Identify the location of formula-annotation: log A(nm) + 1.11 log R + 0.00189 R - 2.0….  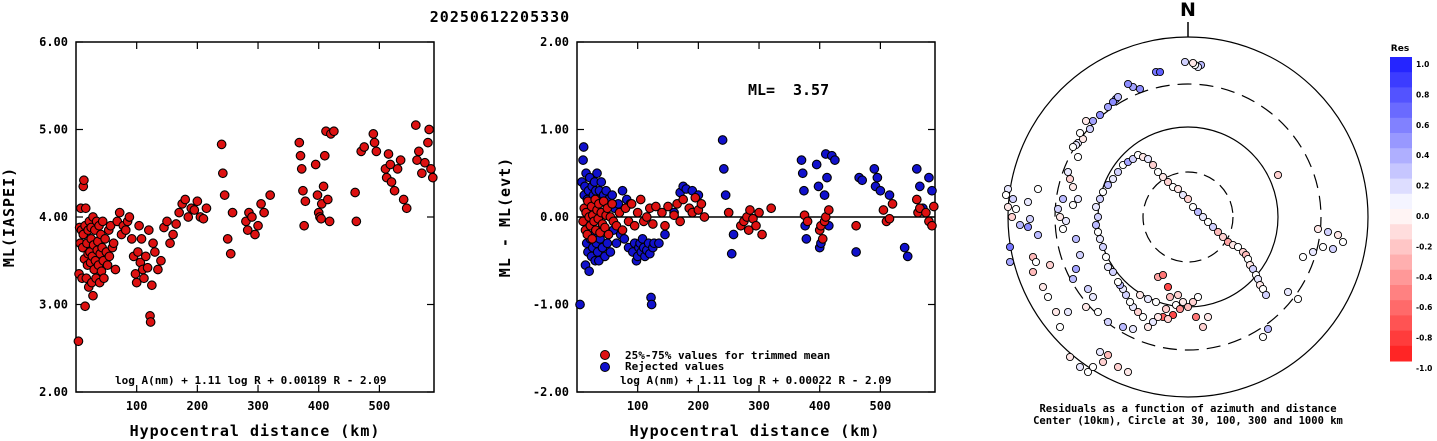
(251, 380).